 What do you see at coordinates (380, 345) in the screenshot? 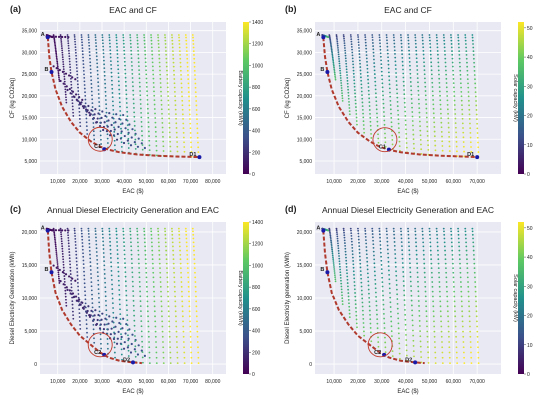
I see `knee-highlight-circle` at bounding box center [380, 345].